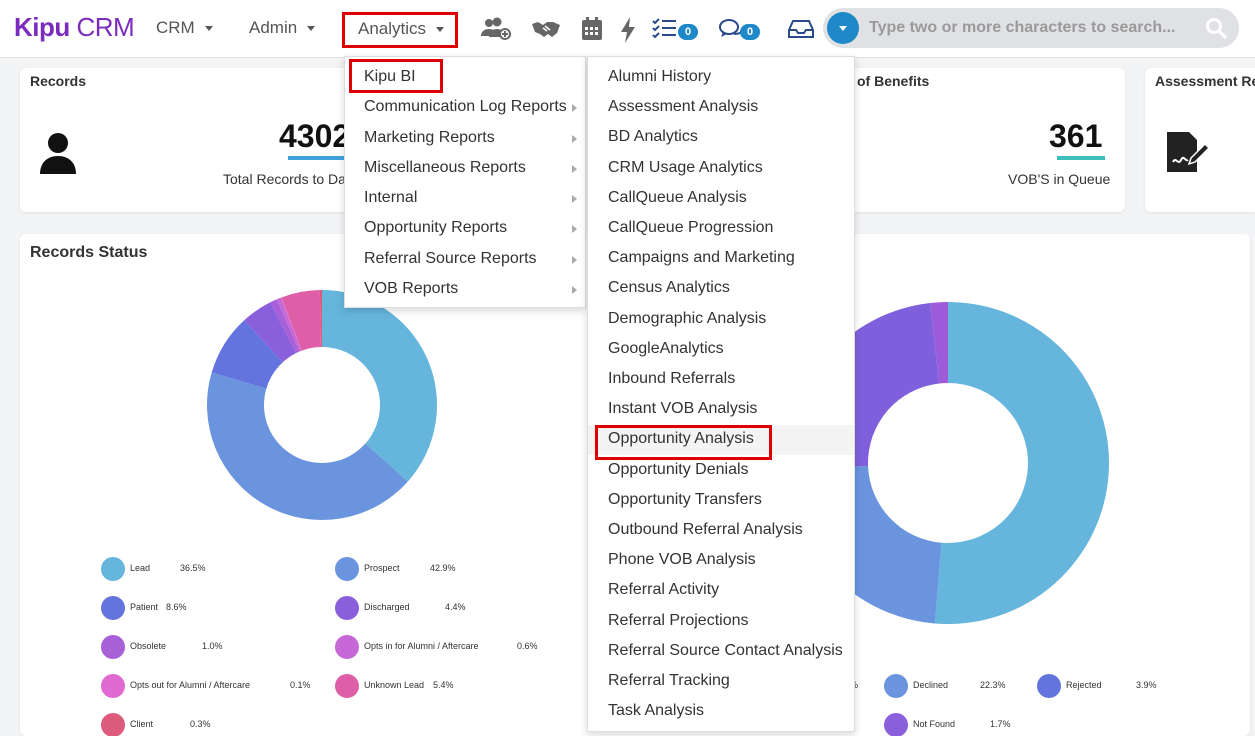 Image resolution: width=1255 pixels, height=736 pixels. I want to click on messages-icon: 0, so click(742, 29).